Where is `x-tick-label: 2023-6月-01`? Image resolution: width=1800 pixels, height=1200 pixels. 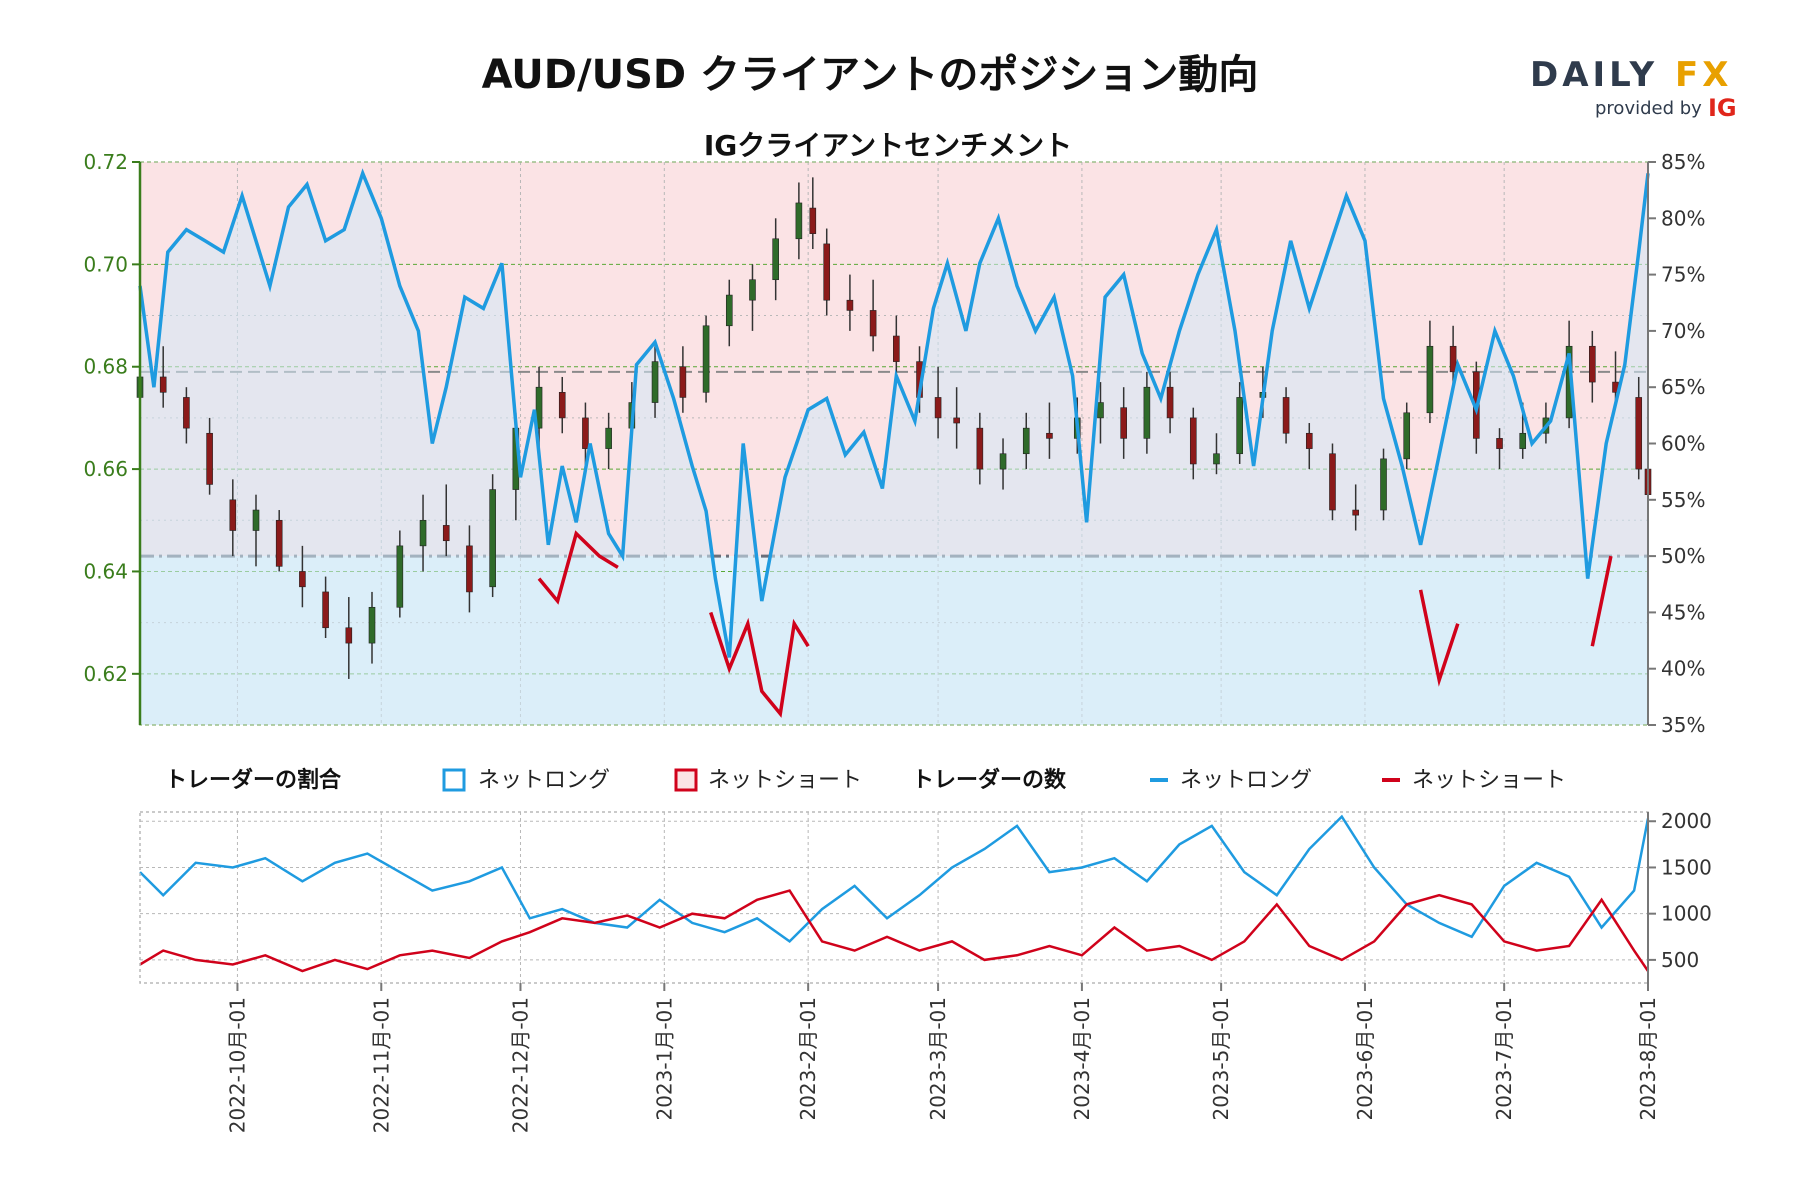 x-tick-label: 2023-6月-01 is located at coordinates (1365, 1059).